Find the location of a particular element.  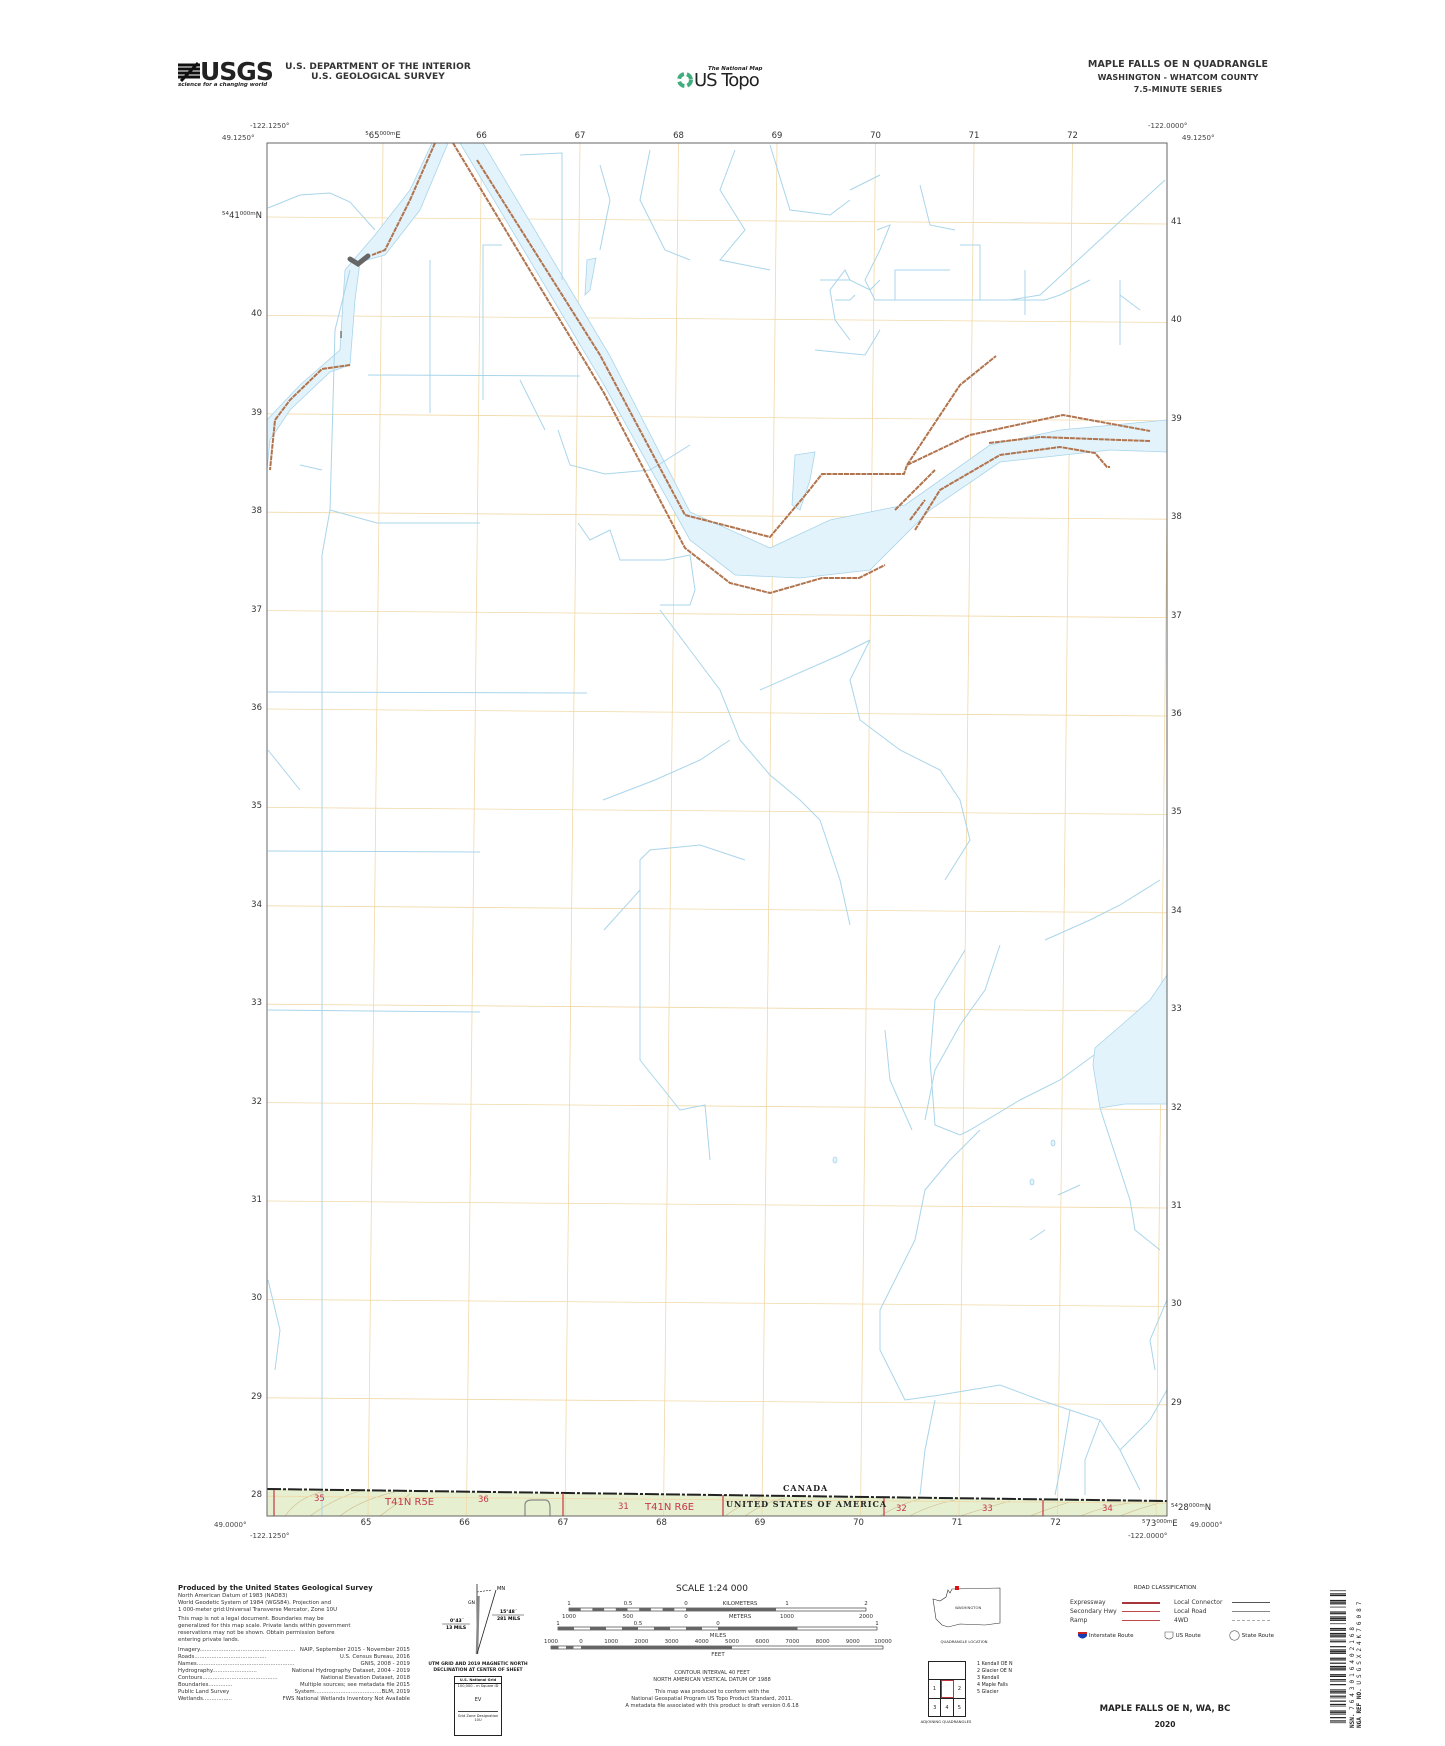

ref-number: USGSX24K76087 is located at coordinates (1359, 1641).